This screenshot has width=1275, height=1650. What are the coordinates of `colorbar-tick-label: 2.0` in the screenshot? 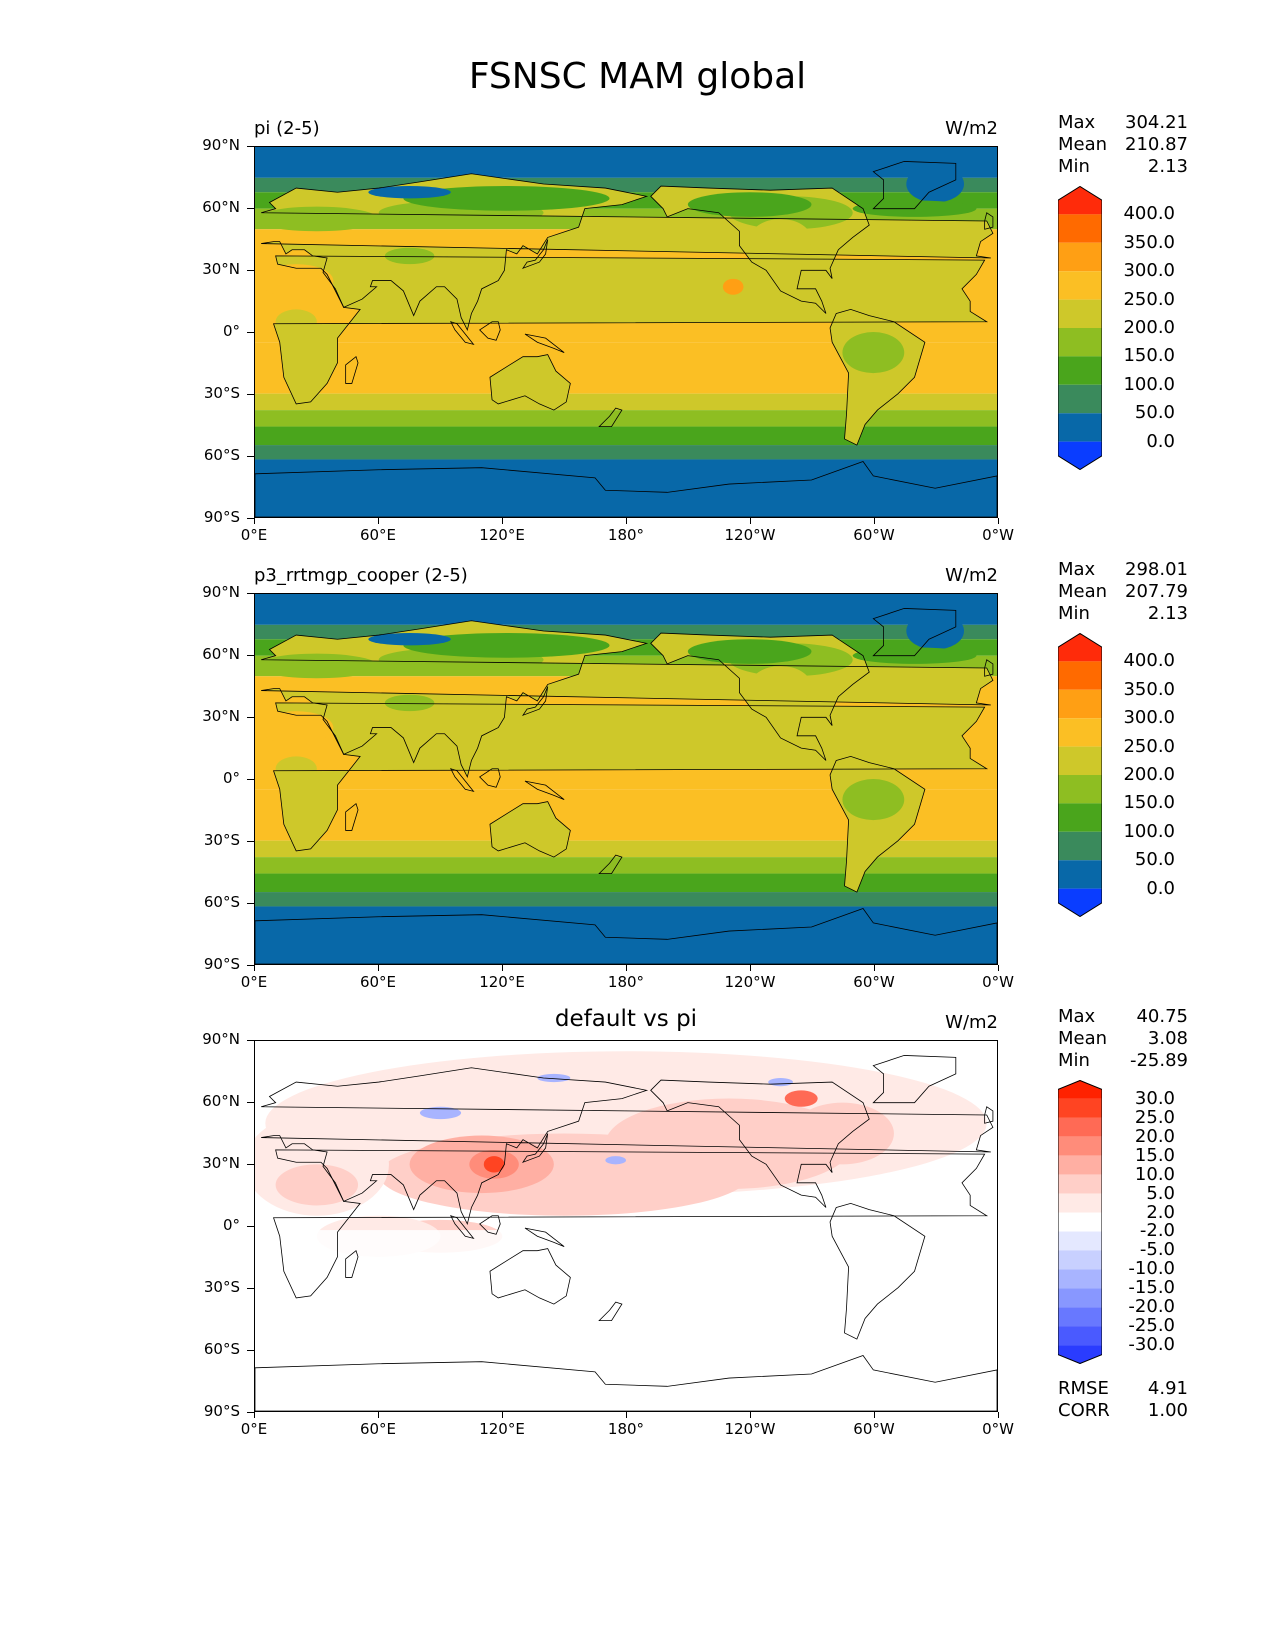 It's located at (1160, 1212).